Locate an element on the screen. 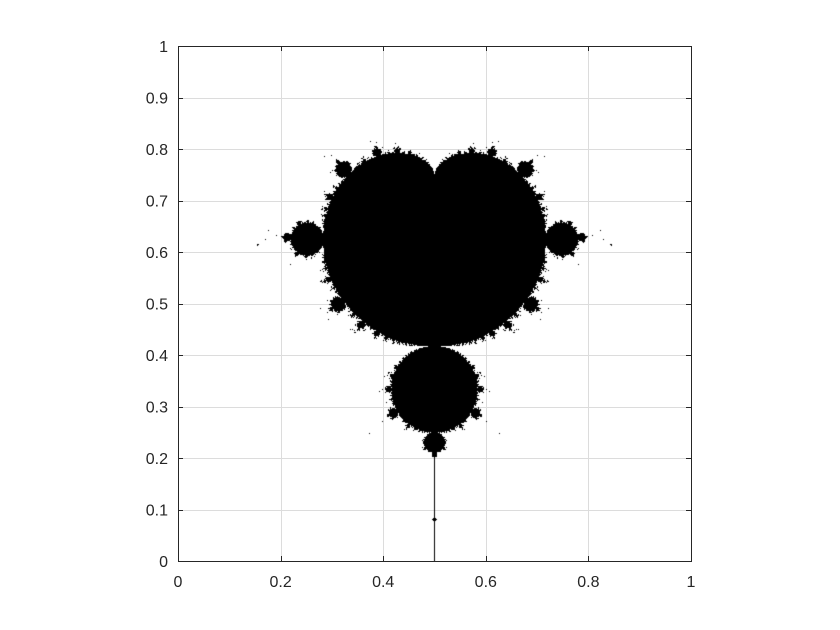  y-tick-label: 0.6 is located at coordinates (157, 253).